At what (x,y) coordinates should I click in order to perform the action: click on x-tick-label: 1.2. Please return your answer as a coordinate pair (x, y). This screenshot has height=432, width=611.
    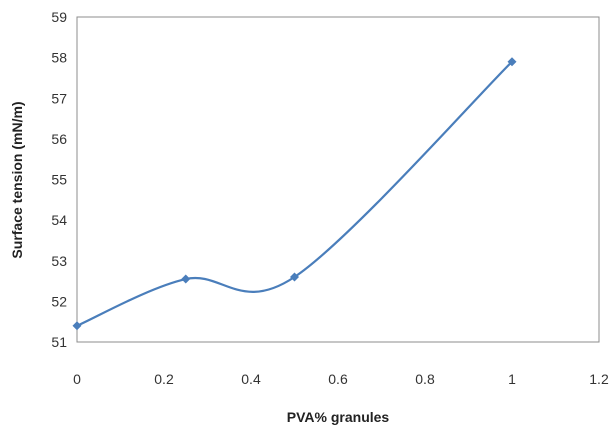
    Looking at the image, I should click on (599, 379).